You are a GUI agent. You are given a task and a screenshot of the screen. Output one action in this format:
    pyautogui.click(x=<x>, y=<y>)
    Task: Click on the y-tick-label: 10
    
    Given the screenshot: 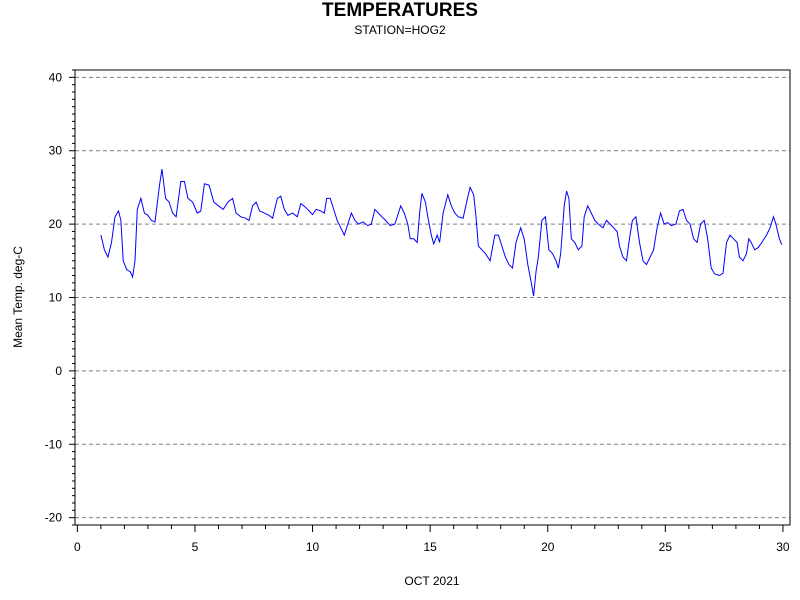 What is the action you would take?
    pyautogui.click(x=56, y=298)
    